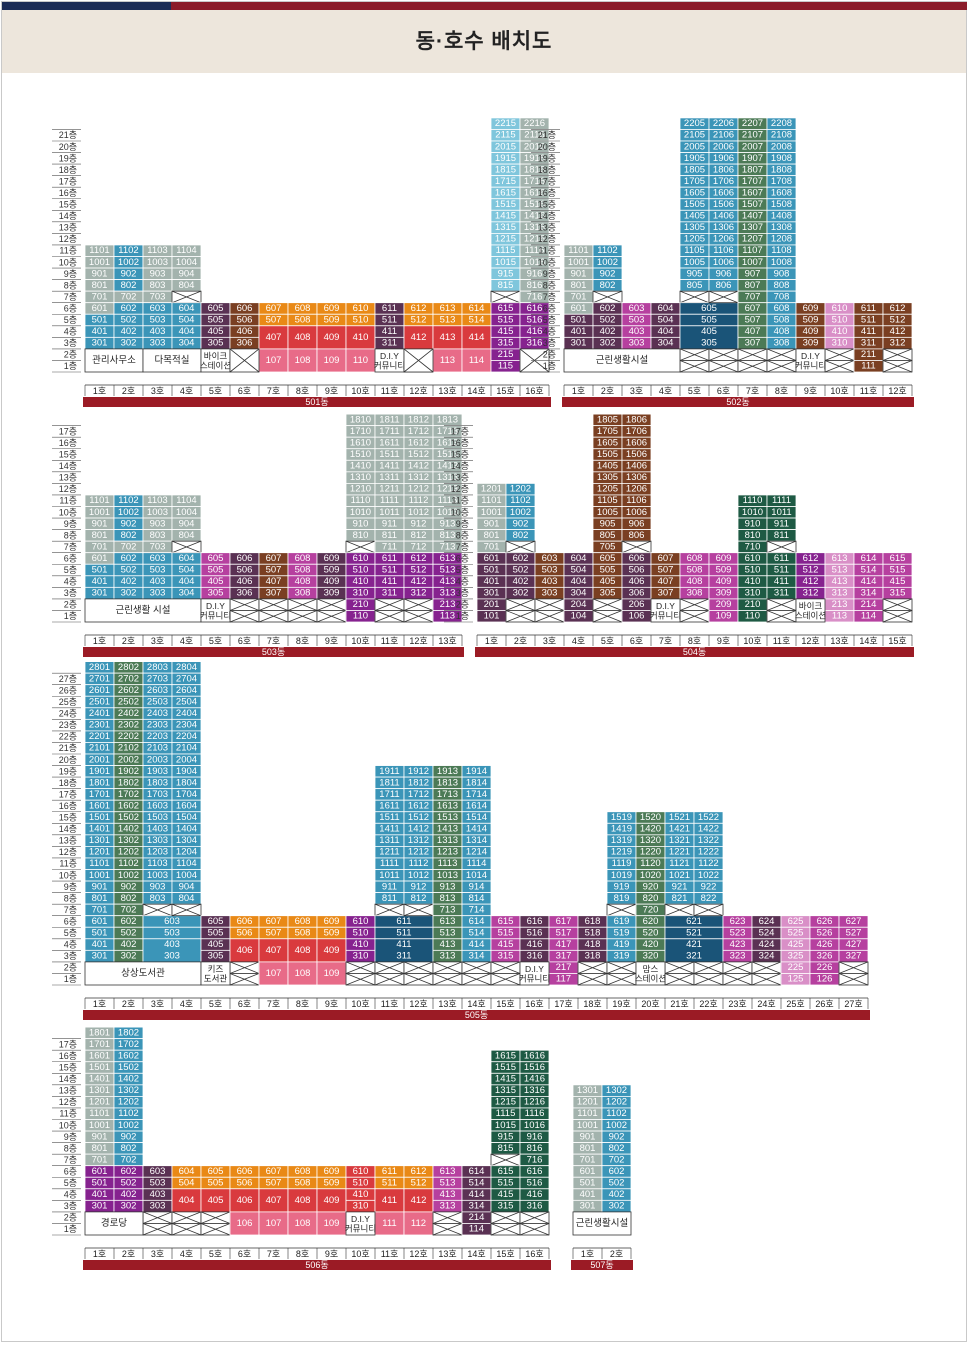  What do you see at coordinates (505, 158) in the screenshot?
I see `unit-number: 1915` at bounding box center [505, 158].